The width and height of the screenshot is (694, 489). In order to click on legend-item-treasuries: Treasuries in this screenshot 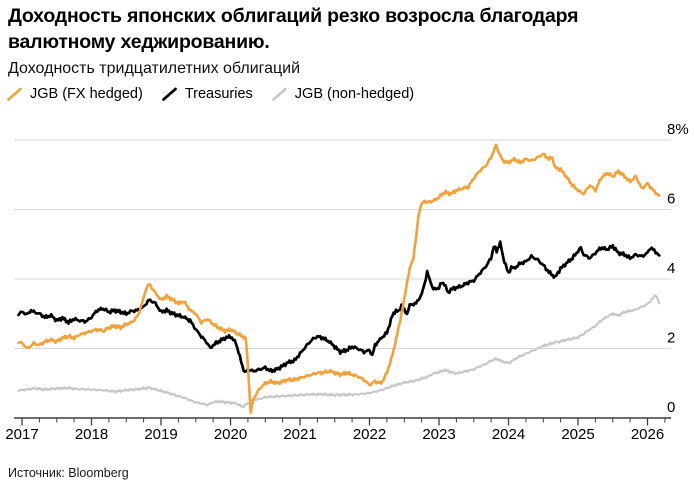, I will do `click(207, 94)`.